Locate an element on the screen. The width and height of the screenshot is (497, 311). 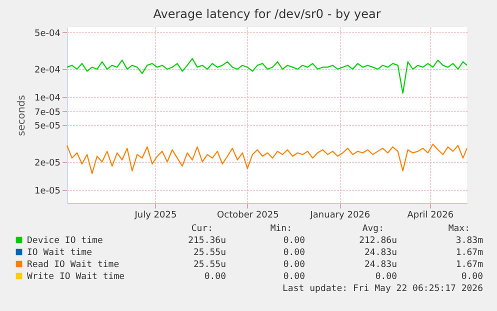
y-tick-label: 2e-05 is located at coordinates (47, 163).